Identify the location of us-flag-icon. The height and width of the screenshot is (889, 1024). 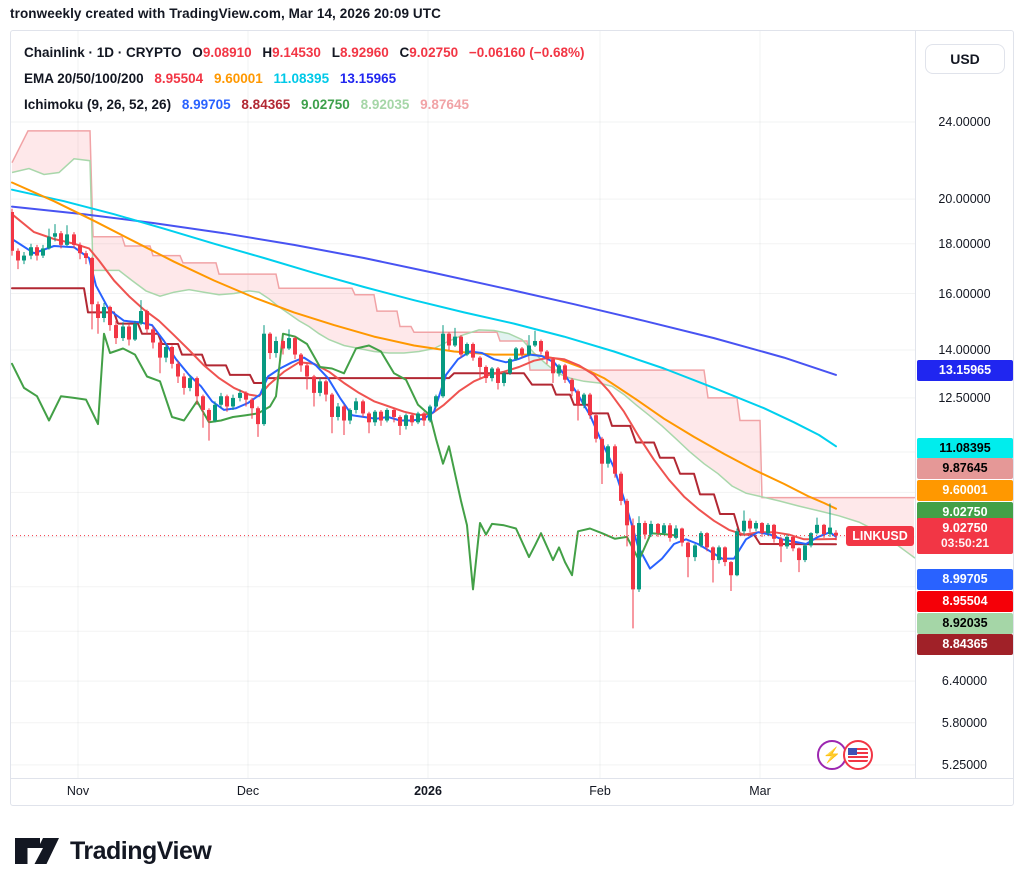
(858, 755).